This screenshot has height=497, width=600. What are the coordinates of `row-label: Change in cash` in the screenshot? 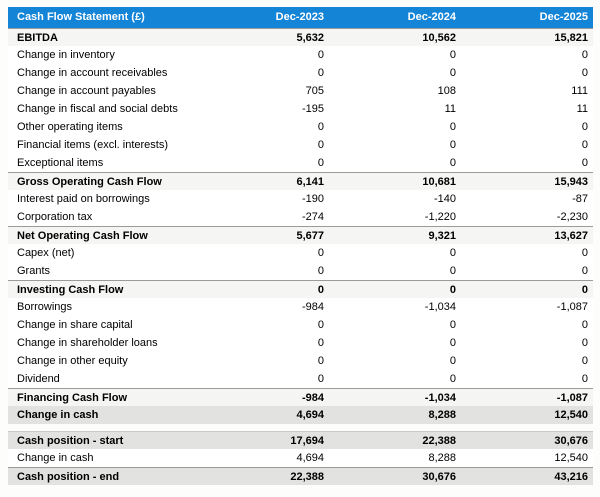 It's located at (55, 458).